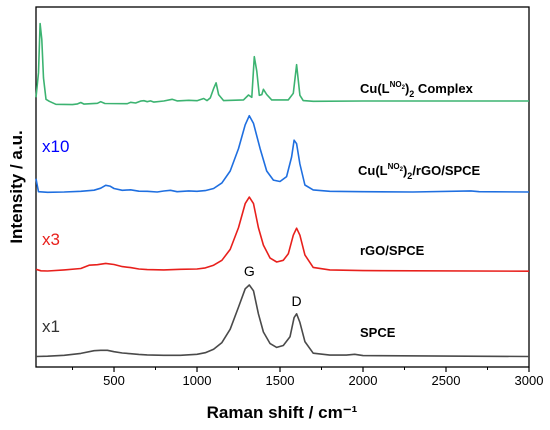  I want to click on x-axis-ticks: 500 1000 1500 2000 2500 3000, so click(308, 377).